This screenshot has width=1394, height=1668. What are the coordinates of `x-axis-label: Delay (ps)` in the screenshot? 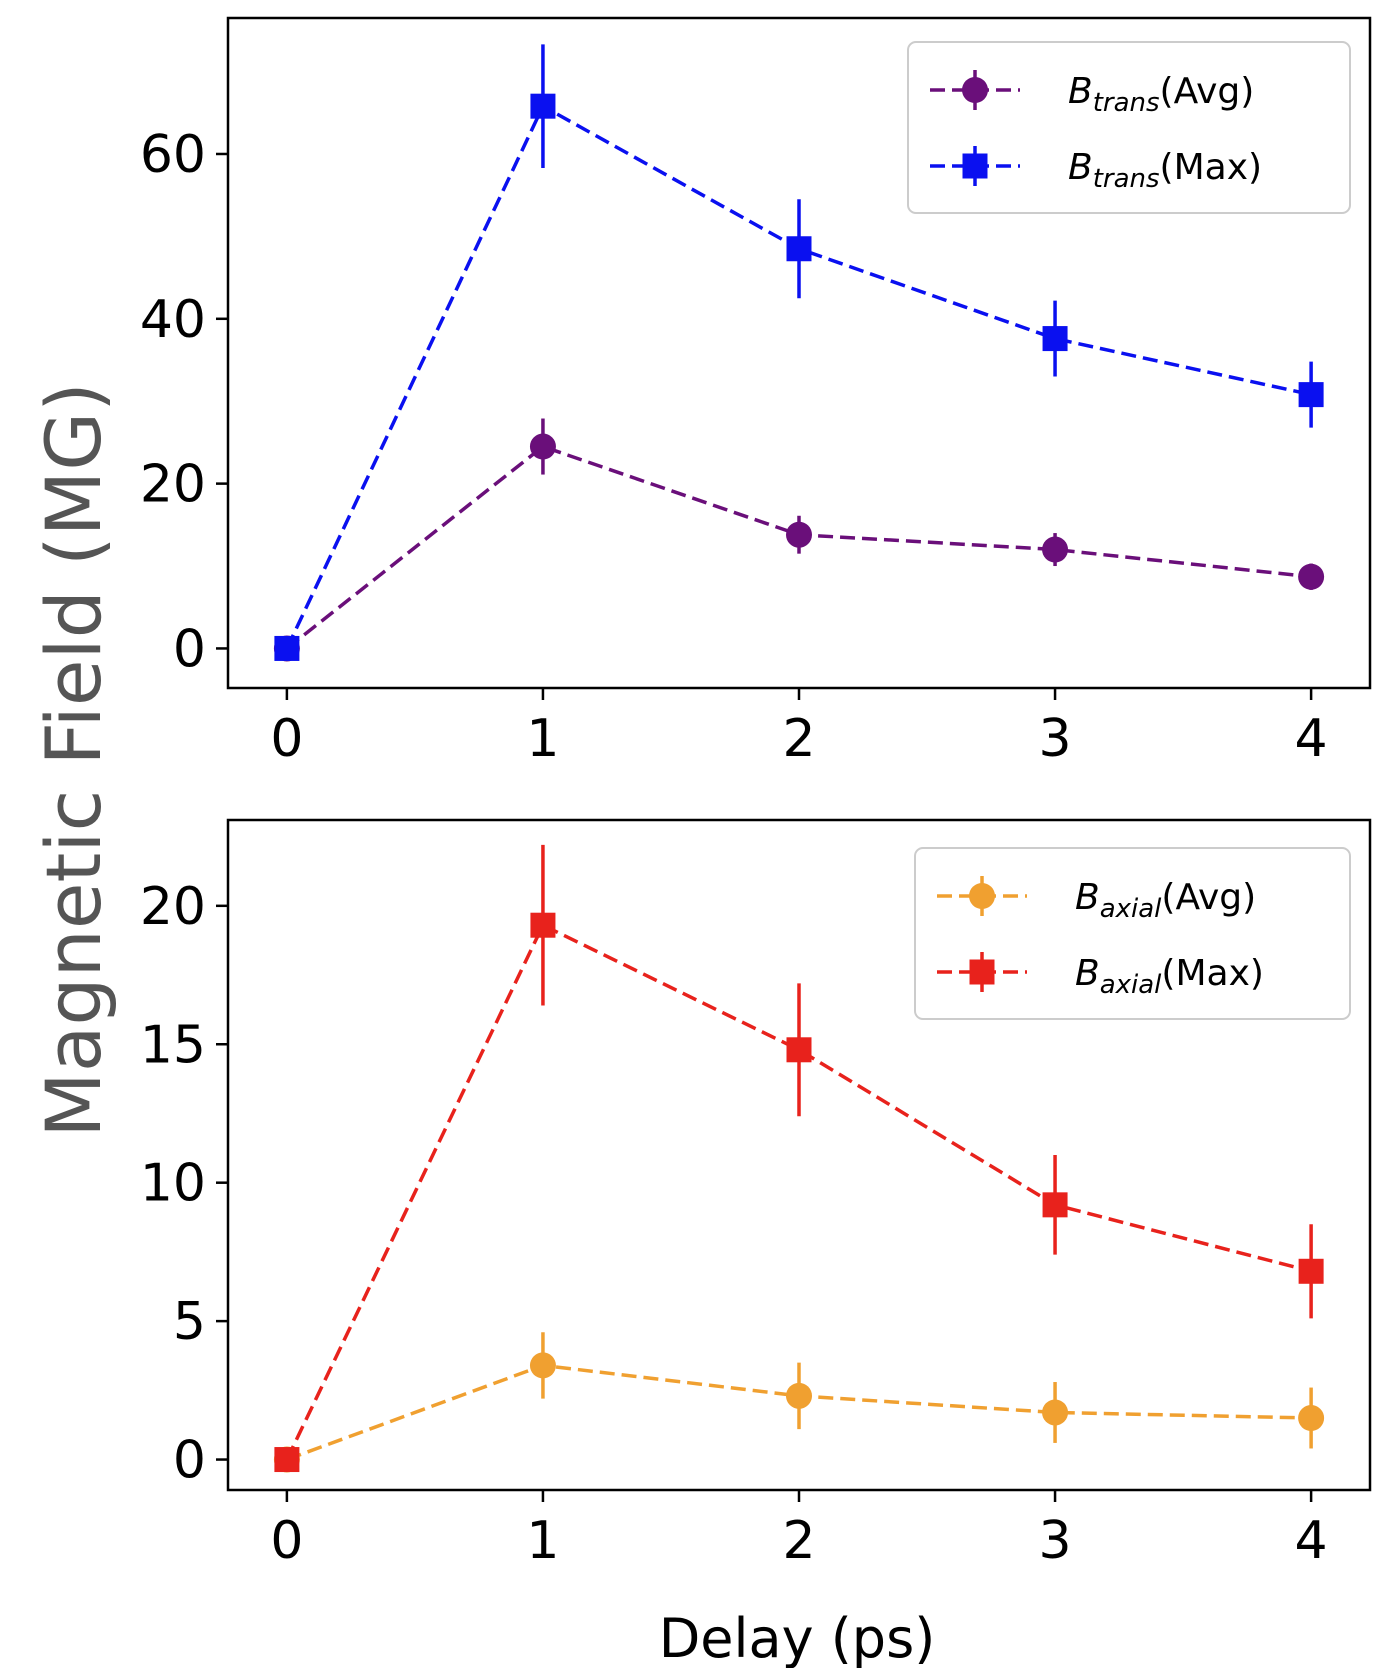 It's located at (797, 1637).